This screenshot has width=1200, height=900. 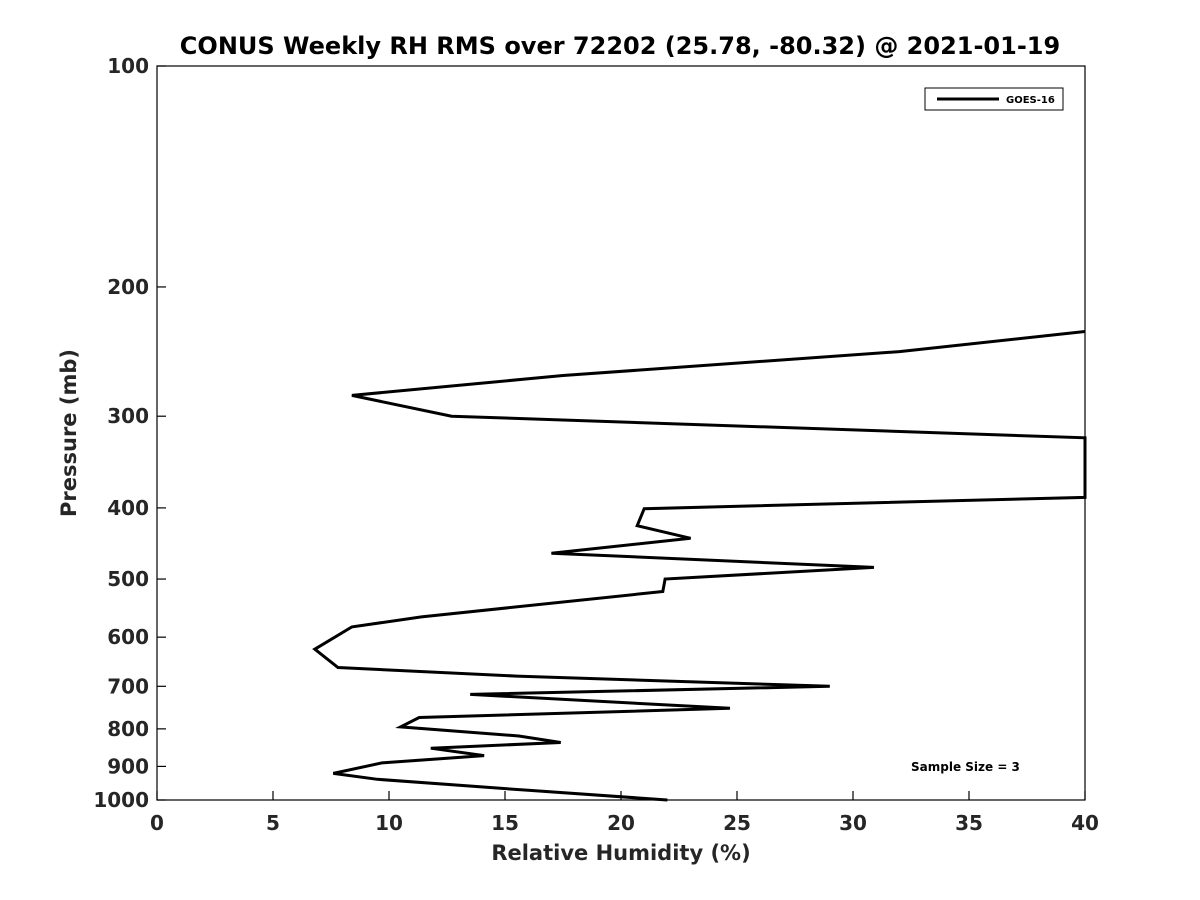 I want to click on legend-entry-goes-16: GOES-16, so click(x=1030, y=100).